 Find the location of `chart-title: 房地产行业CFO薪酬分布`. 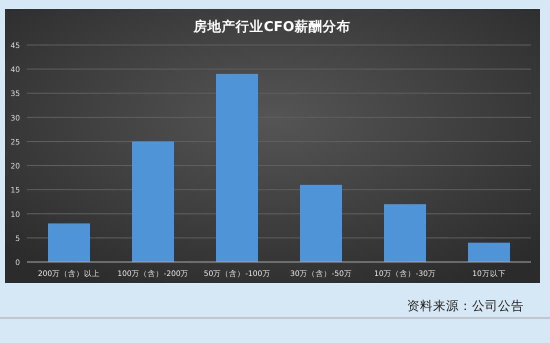

chart-title: 房地产行业CFO薪酬分布 is located at coordinates (271, 26).